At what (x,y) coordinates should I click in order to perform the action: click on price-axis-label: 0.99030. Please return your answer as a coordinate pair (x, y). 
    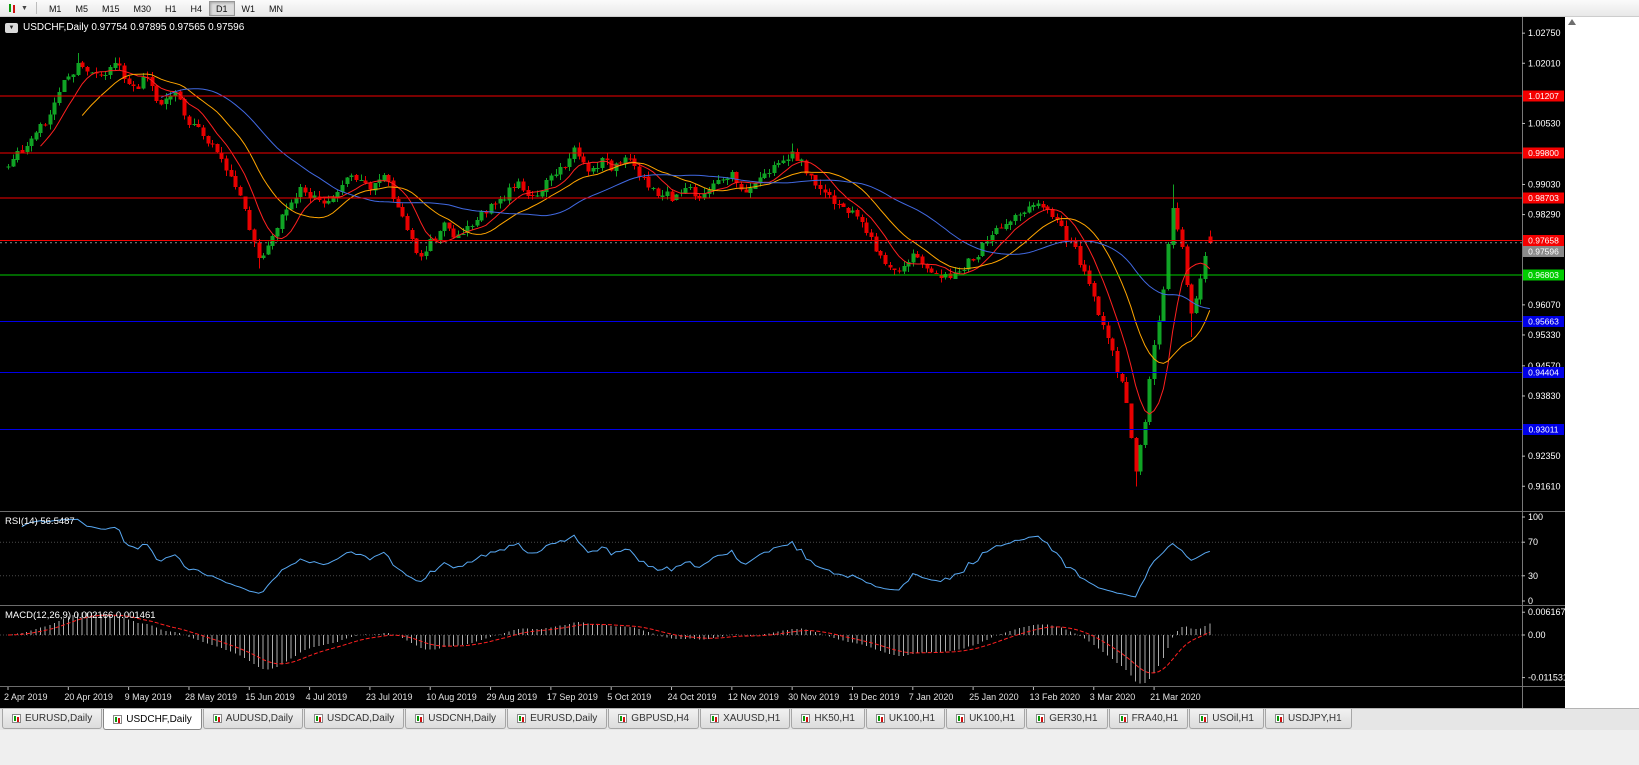
    Looking at the image, I should click on (1544, 184).